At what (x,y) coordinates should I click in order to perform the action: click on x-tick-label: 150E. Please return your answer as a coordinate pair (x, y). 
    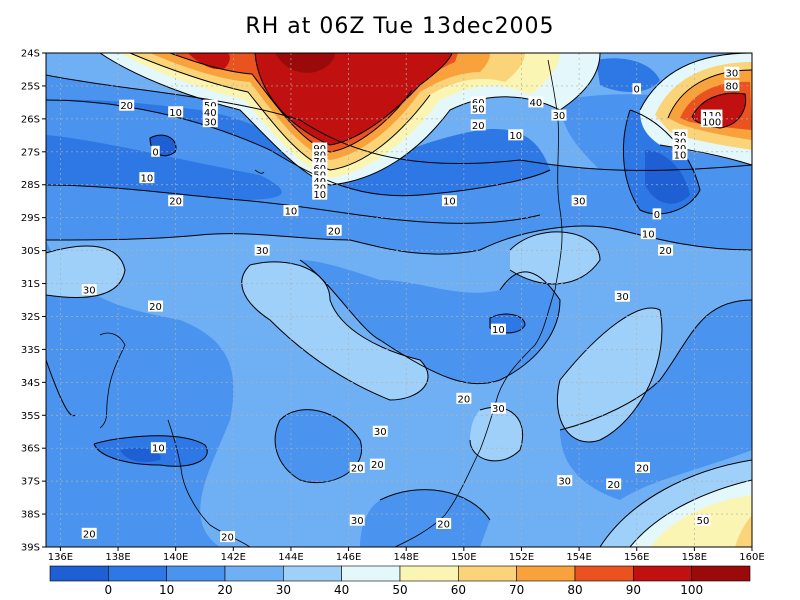
    Looking at the image, I should click on (463, 557).